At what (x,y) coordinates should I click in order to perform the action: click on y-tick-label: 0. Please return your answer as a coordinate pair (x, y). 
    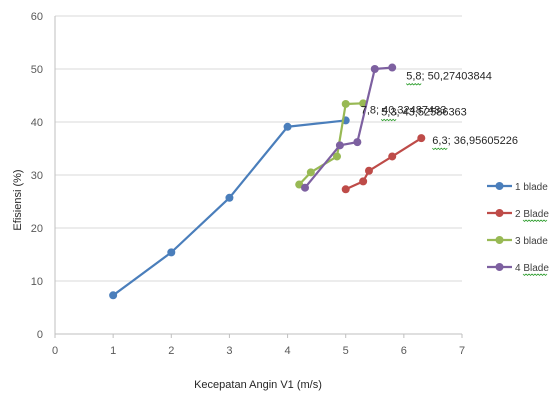
    Looking at the image, I should click on (40, 335).